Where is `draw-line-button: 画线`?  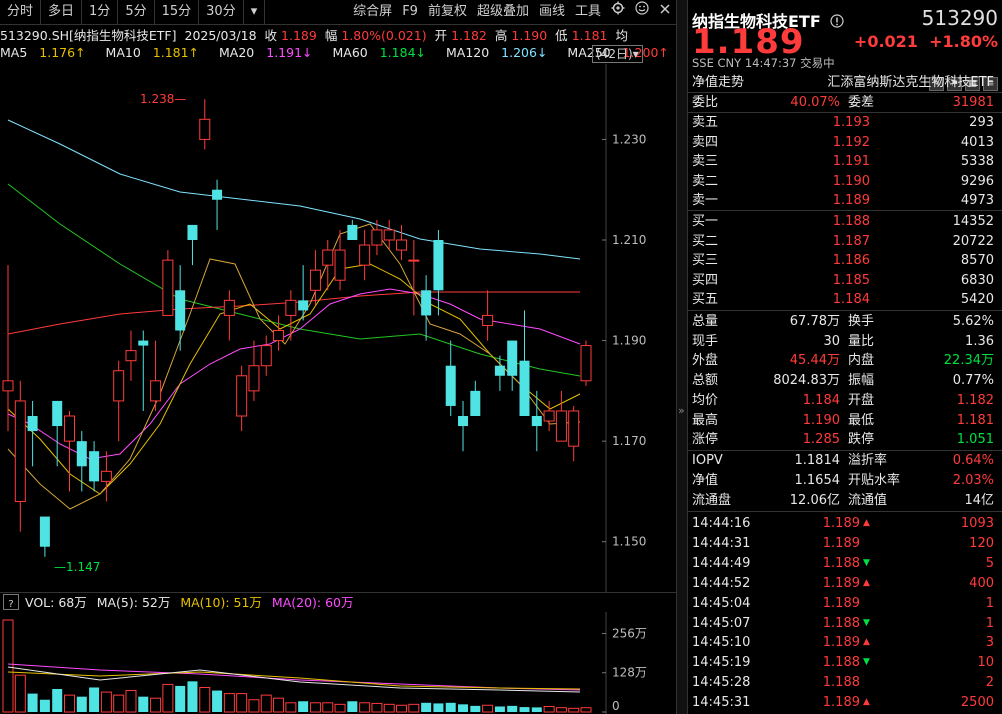
draw-line-button: 画线 is located at coordinates (551, 11).